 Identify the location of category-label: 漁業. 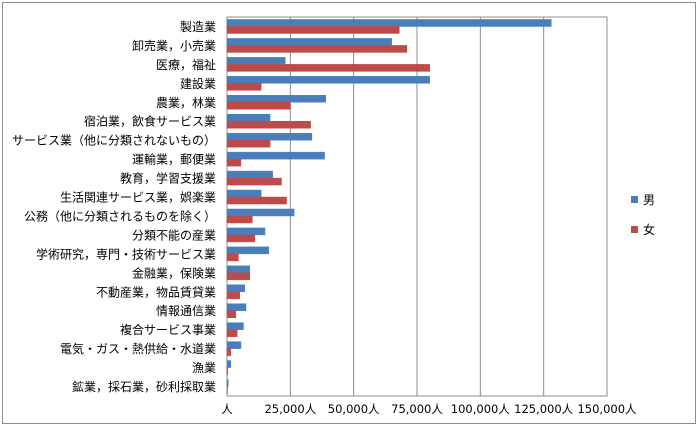
(204, 368).